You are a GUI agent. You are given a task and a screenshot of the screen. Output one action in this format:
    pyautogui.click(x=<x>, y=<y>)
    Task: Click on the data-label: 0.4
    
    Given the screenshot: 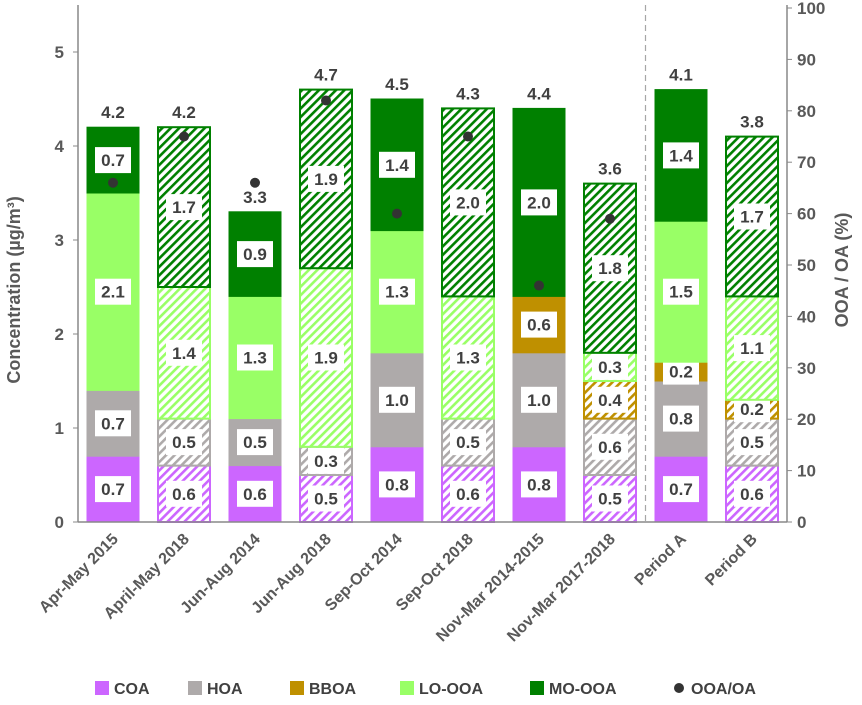 What is the action you would take?
    pyautogui.click(x=610, y=400)
    